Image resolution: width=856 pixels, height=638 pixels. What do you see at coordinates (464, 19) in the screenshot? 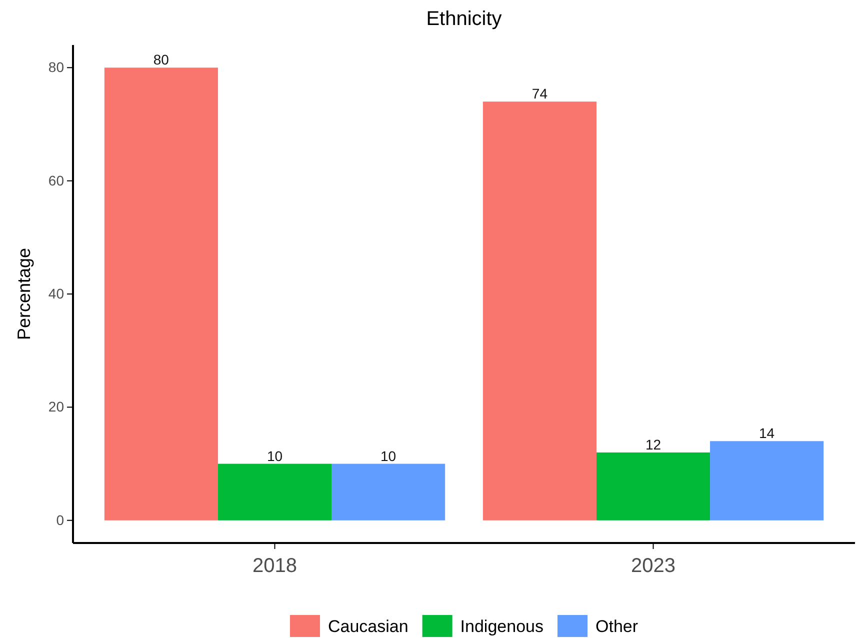
I see `chart-title: Ethnicity` at bounding box center [464, 19].